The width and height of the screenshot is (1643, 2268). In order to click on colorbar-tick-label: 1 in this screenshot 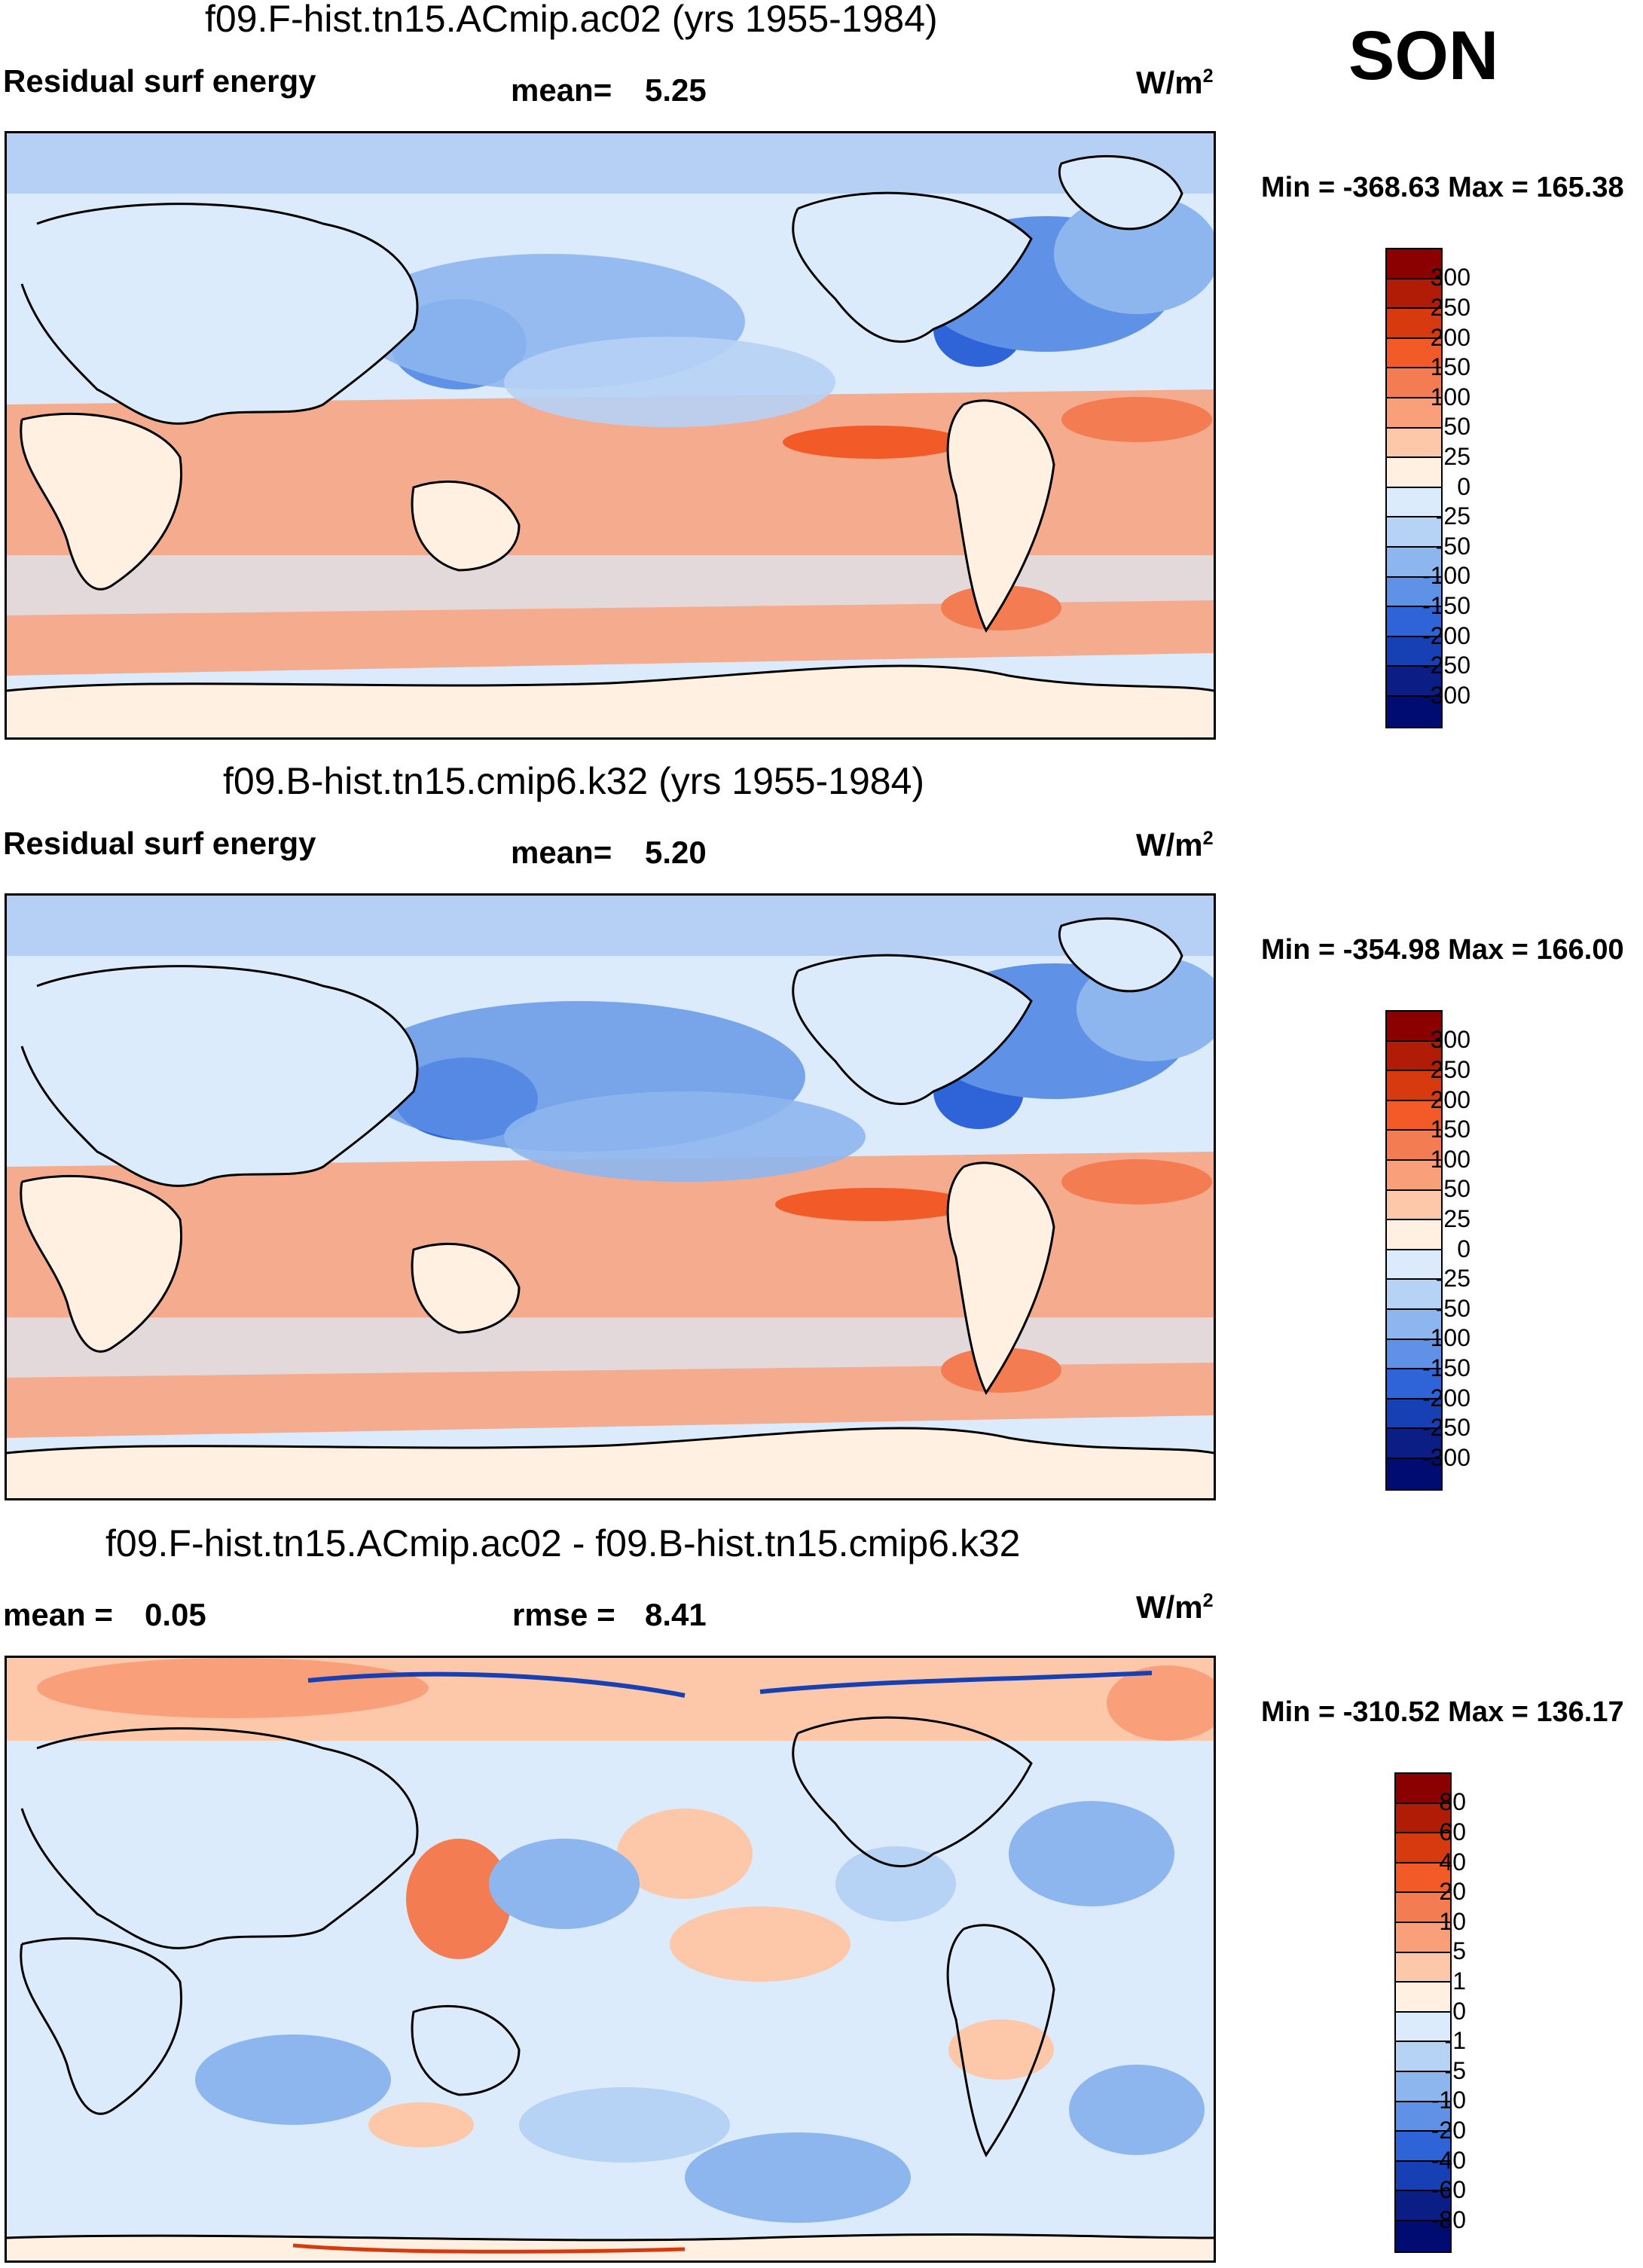, I will do `click(1459, 1981)`.